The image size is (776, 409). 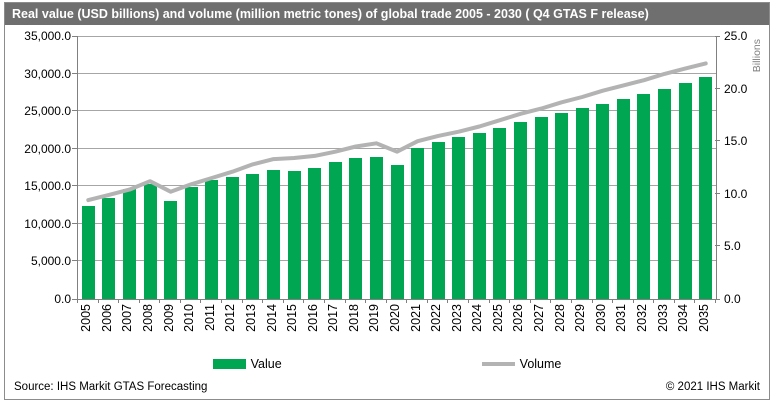 What do you see at coordinates (294, 234) in the screenshot?
I see `bar-2015` at bounding box center [294, 234].